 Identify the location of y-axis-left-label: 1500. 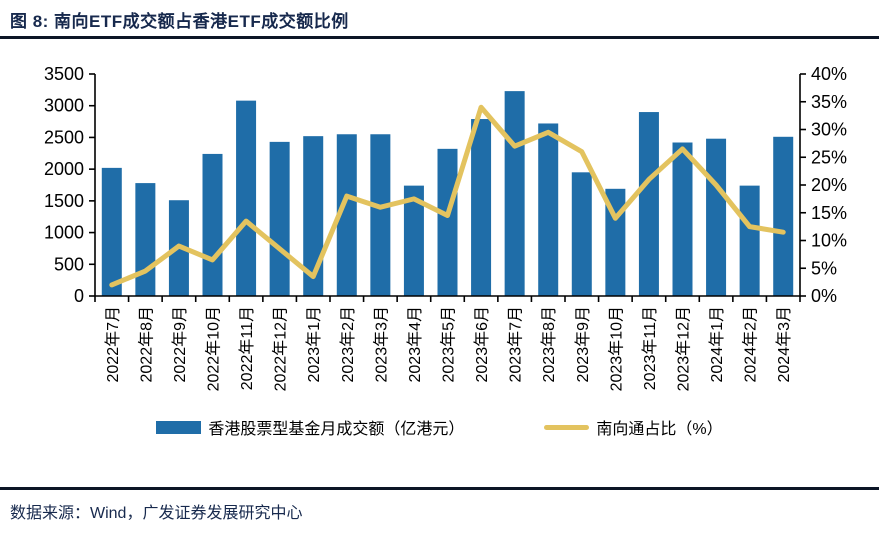
(64, 201).